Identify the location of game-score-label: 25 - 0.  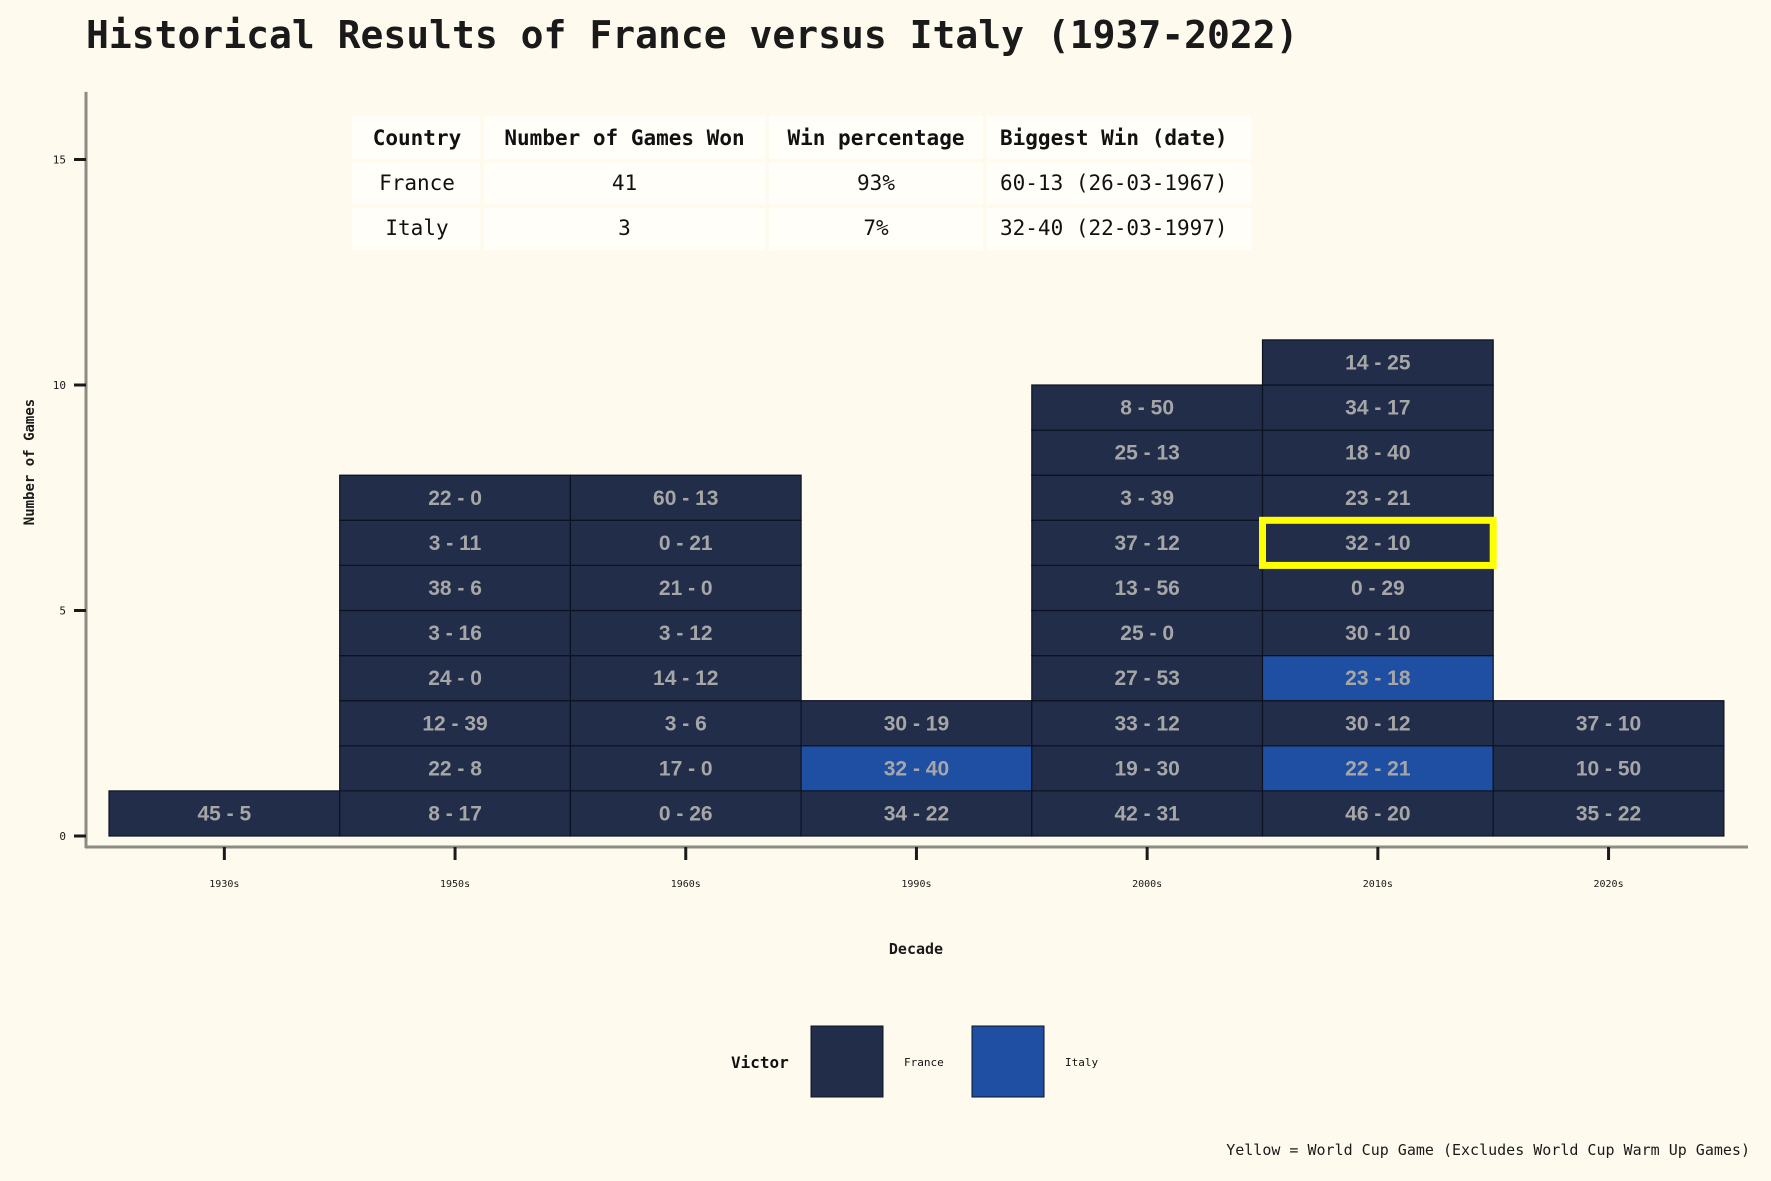
(1147, 633).